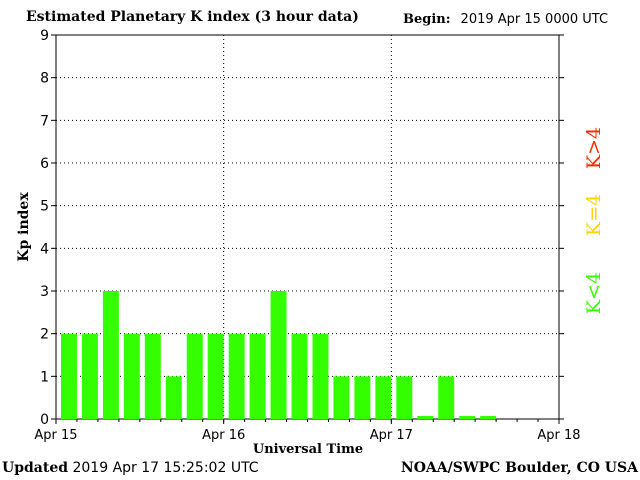  What do you see at coordinates (44, 36) in the screenshot?
I see `y-tick-label-9: 9` at bounding box center [44, 36].